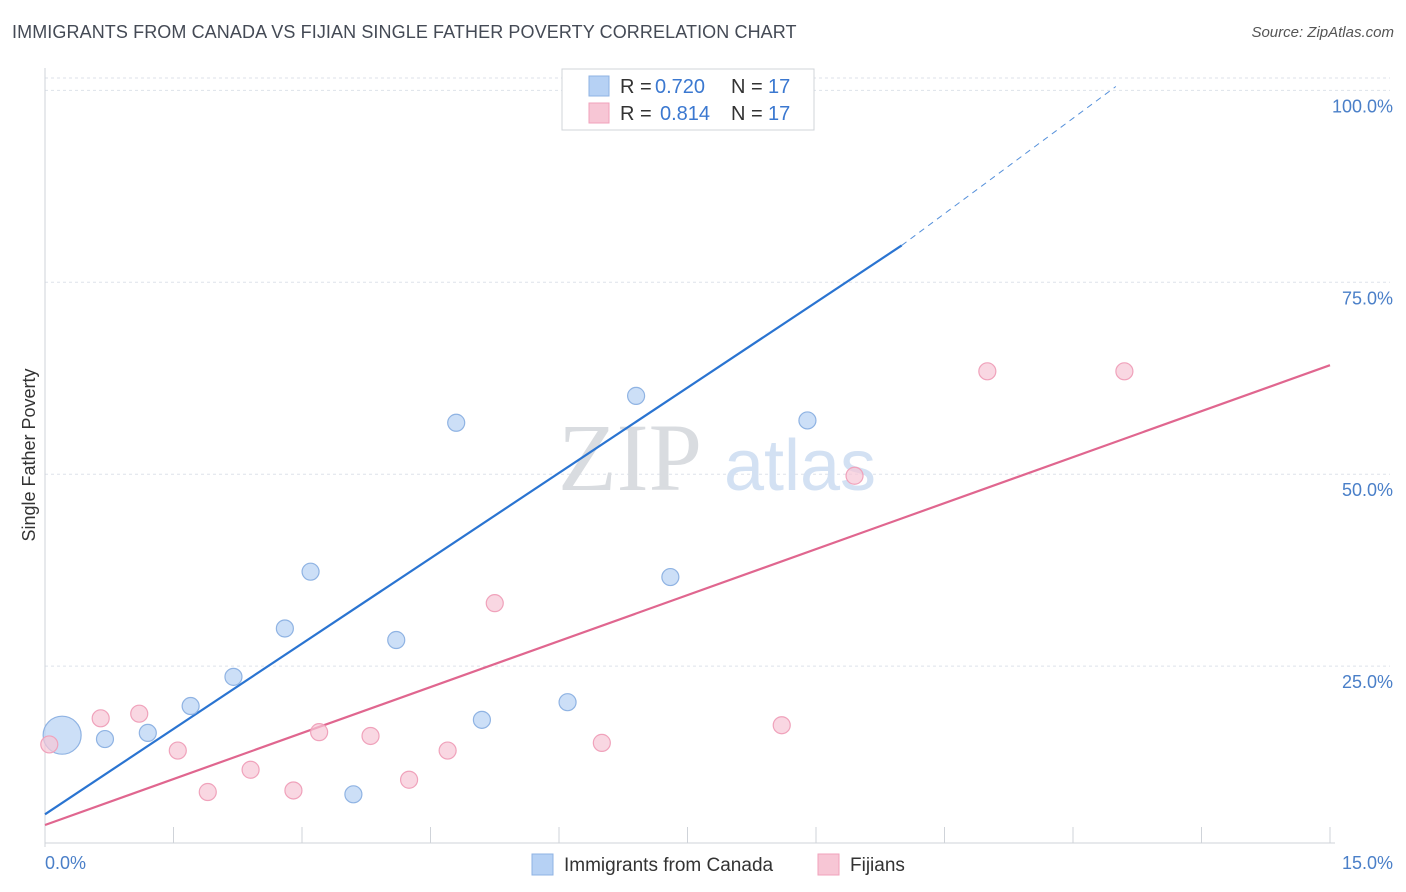 The height and width of the screenshot is (892, 1406). Describe the element at coordinates (747, 114) in the screenshot. I see `legend-n-label-2: N =` at that location.